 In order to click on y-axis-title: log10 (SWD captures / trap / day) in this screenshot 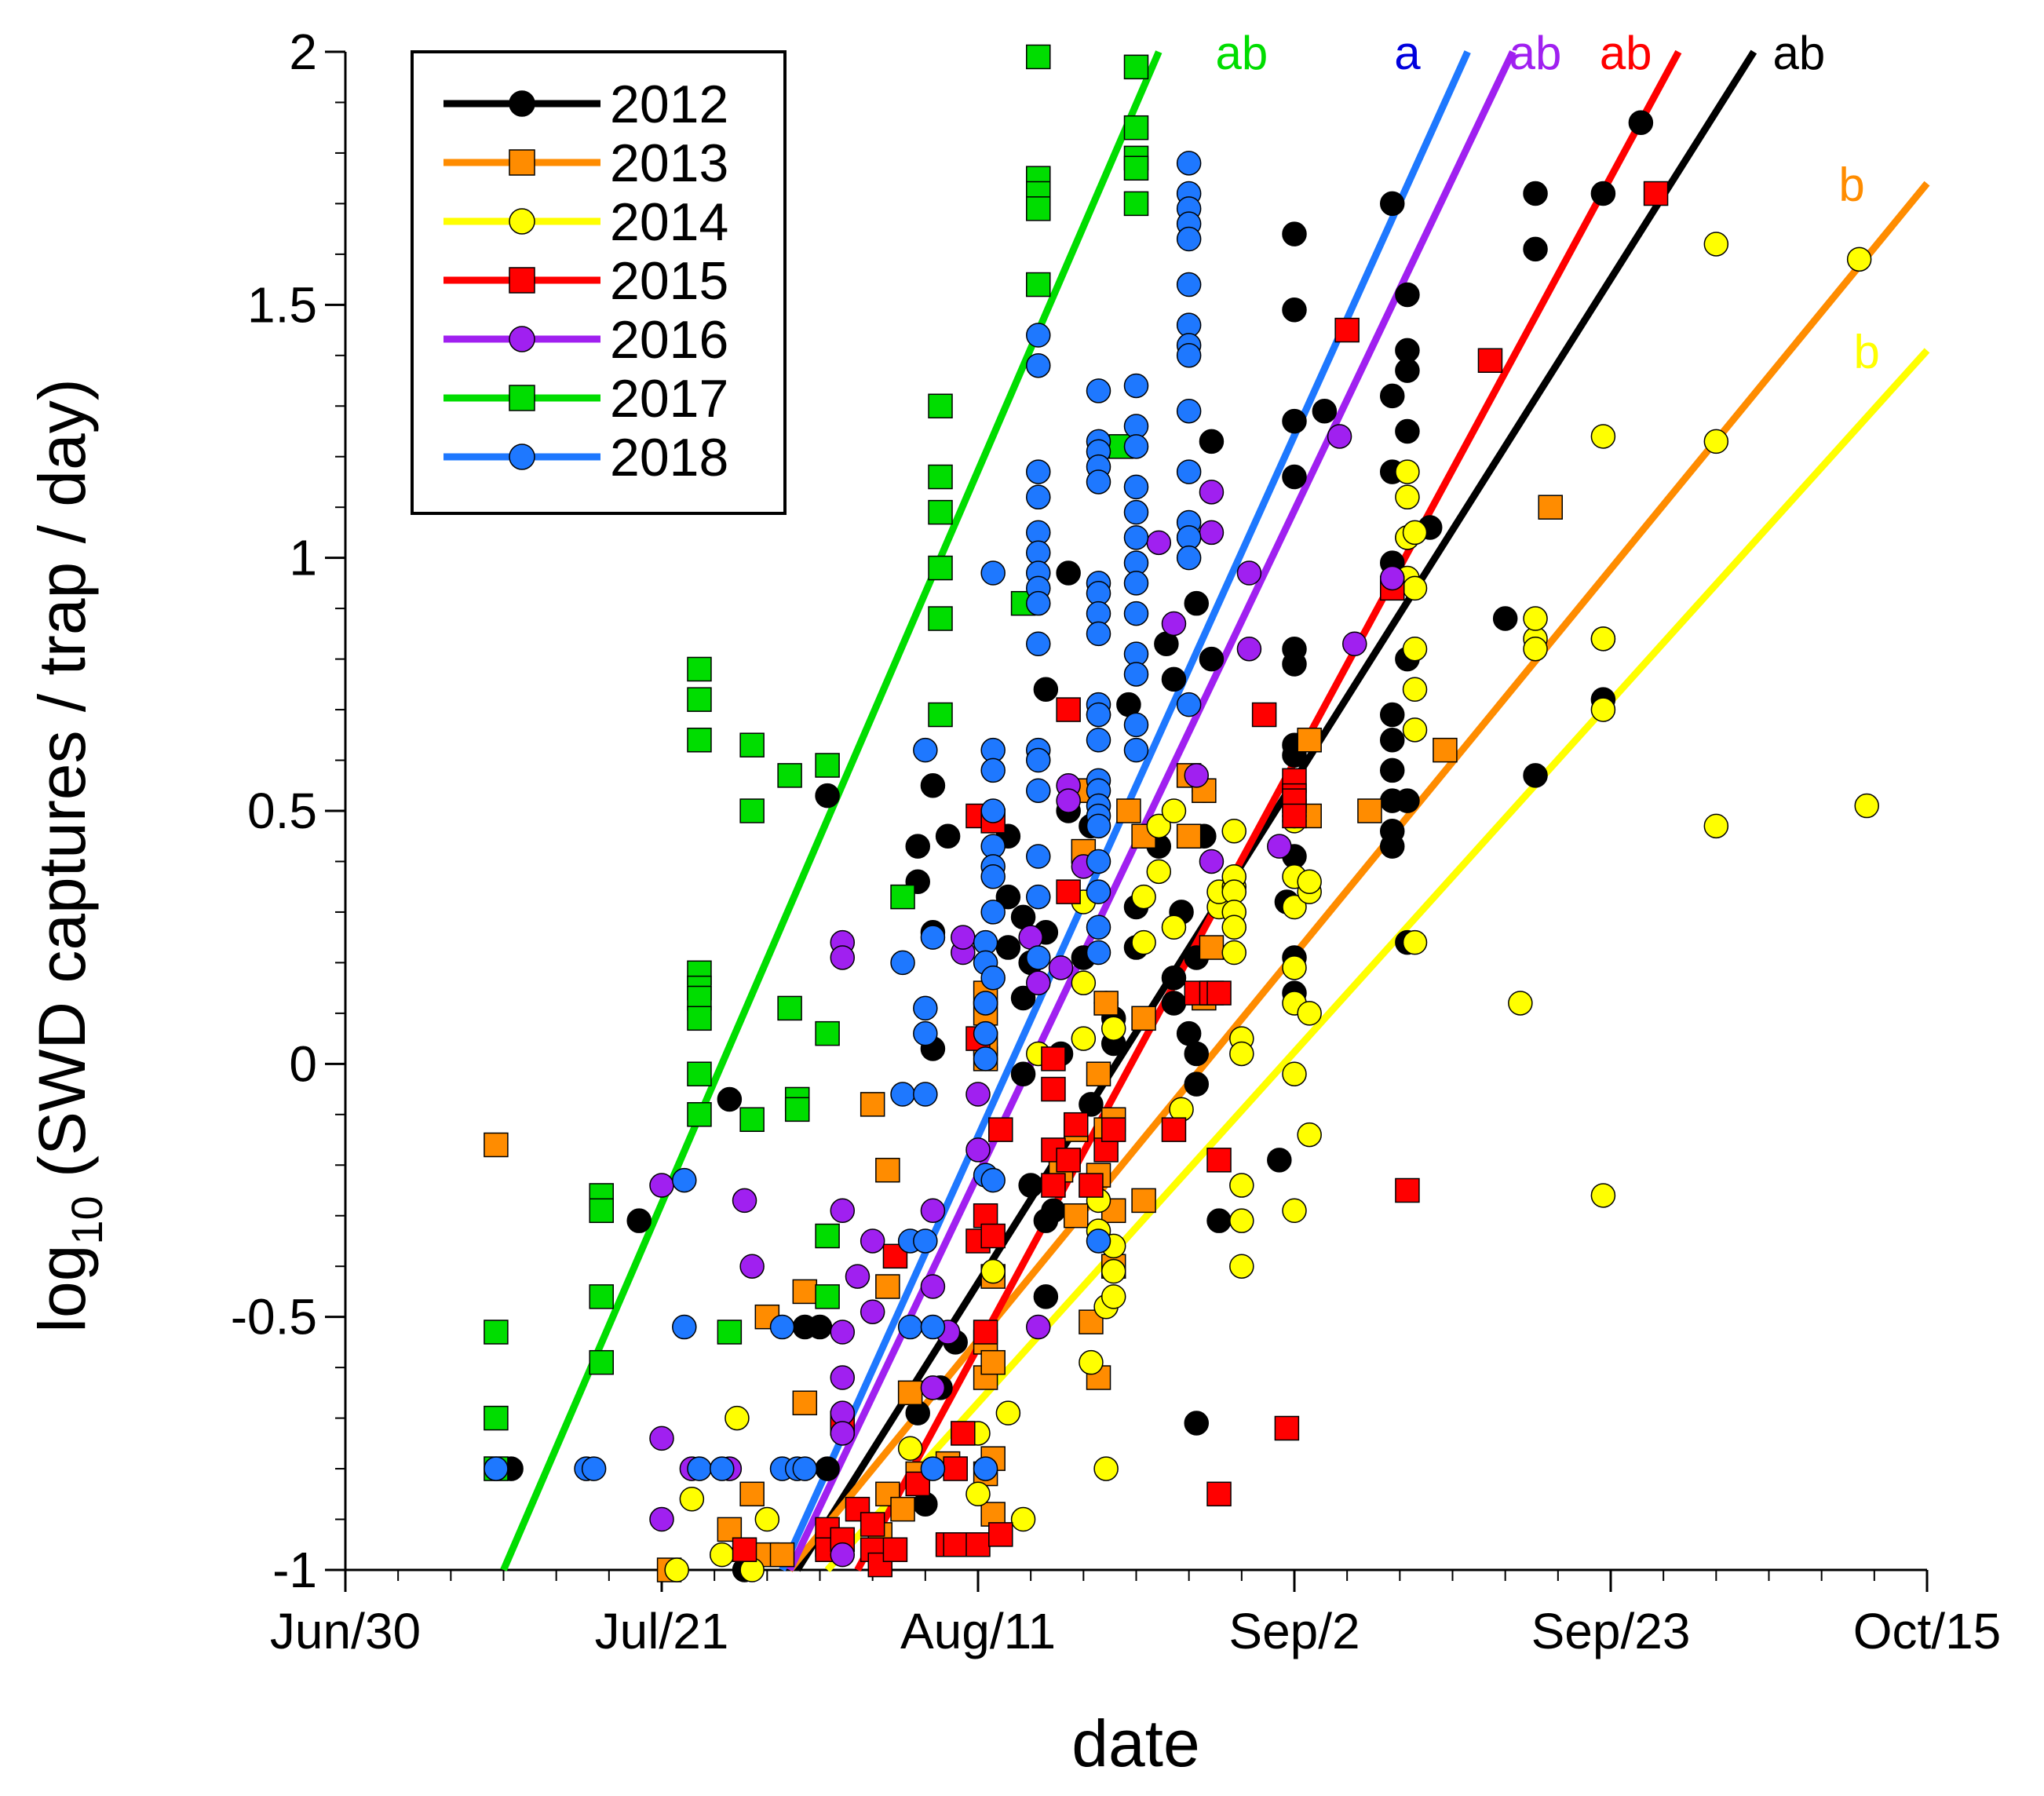, I will do `click(68, 855)`.